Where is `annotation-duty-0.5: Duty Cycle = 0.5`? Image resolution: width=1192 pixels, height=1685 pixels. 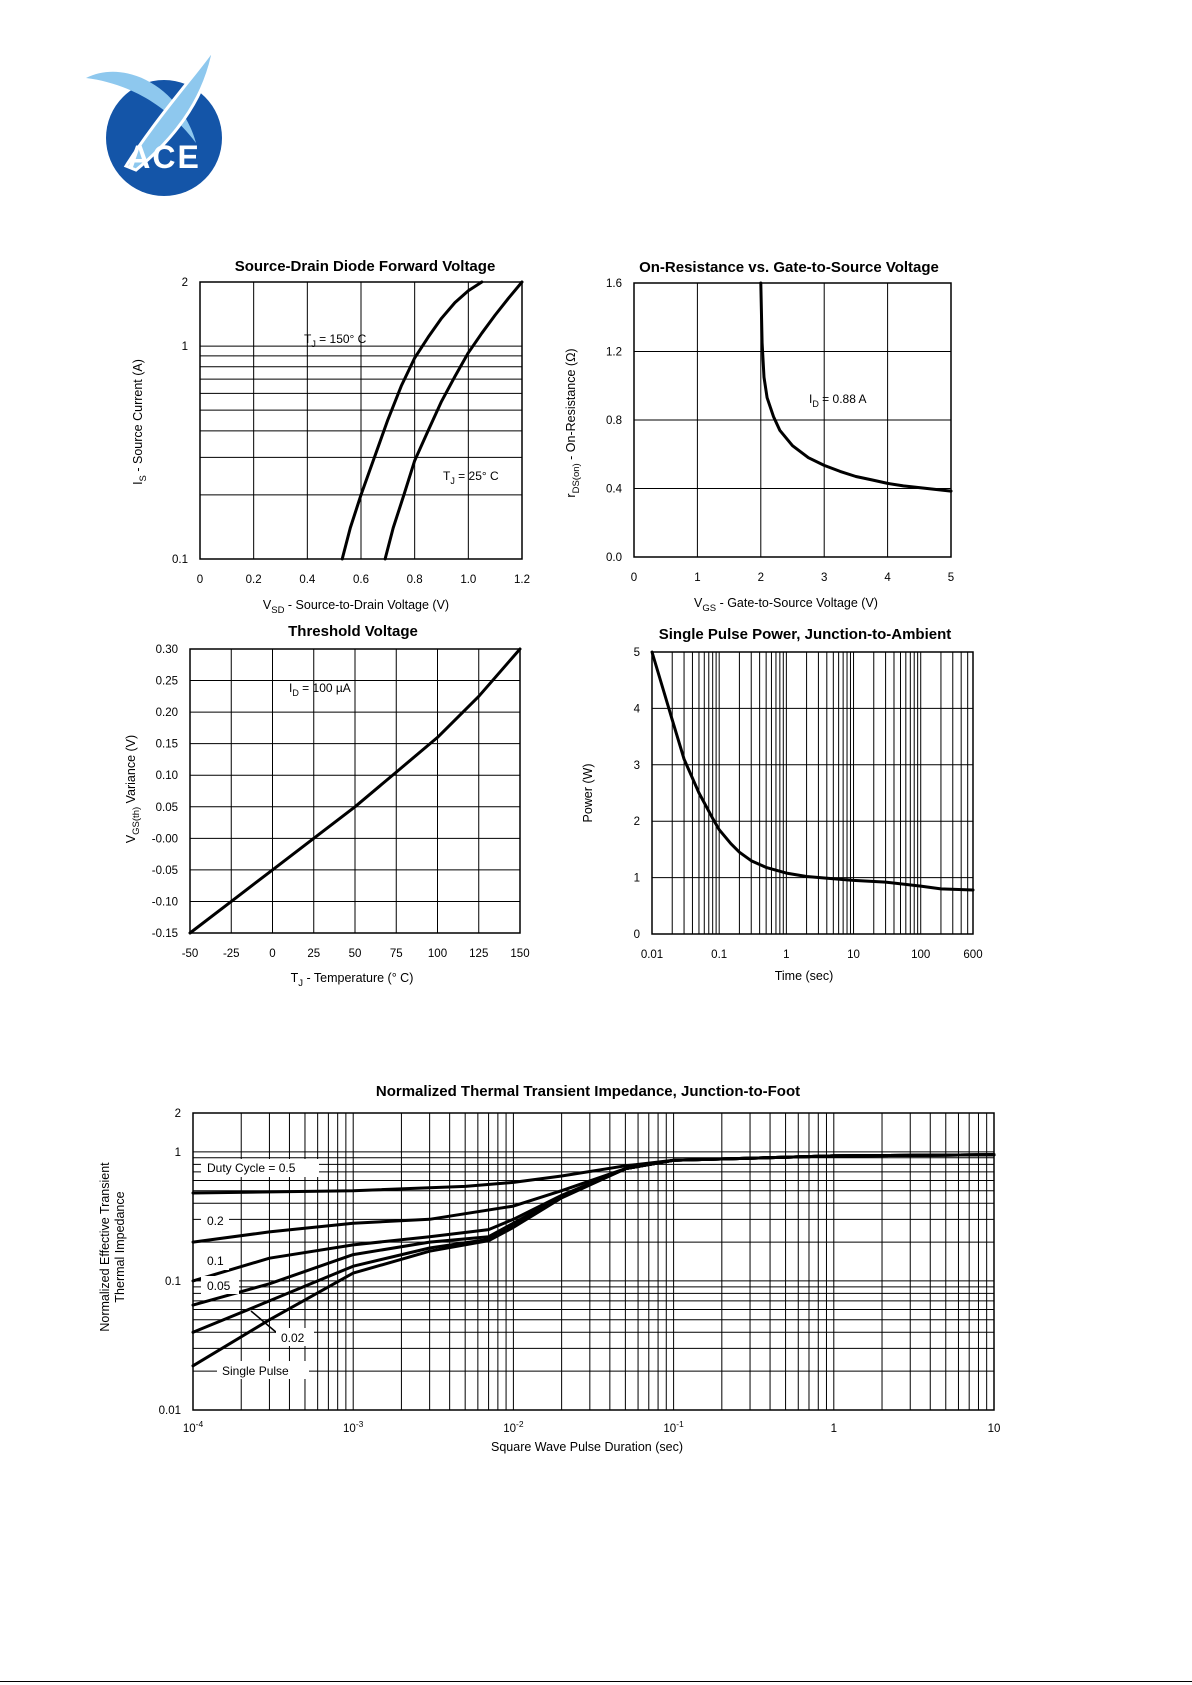 annotation-duty-0.5: Duty Cycle = 0.5 is located at coordinates (251, 1168).